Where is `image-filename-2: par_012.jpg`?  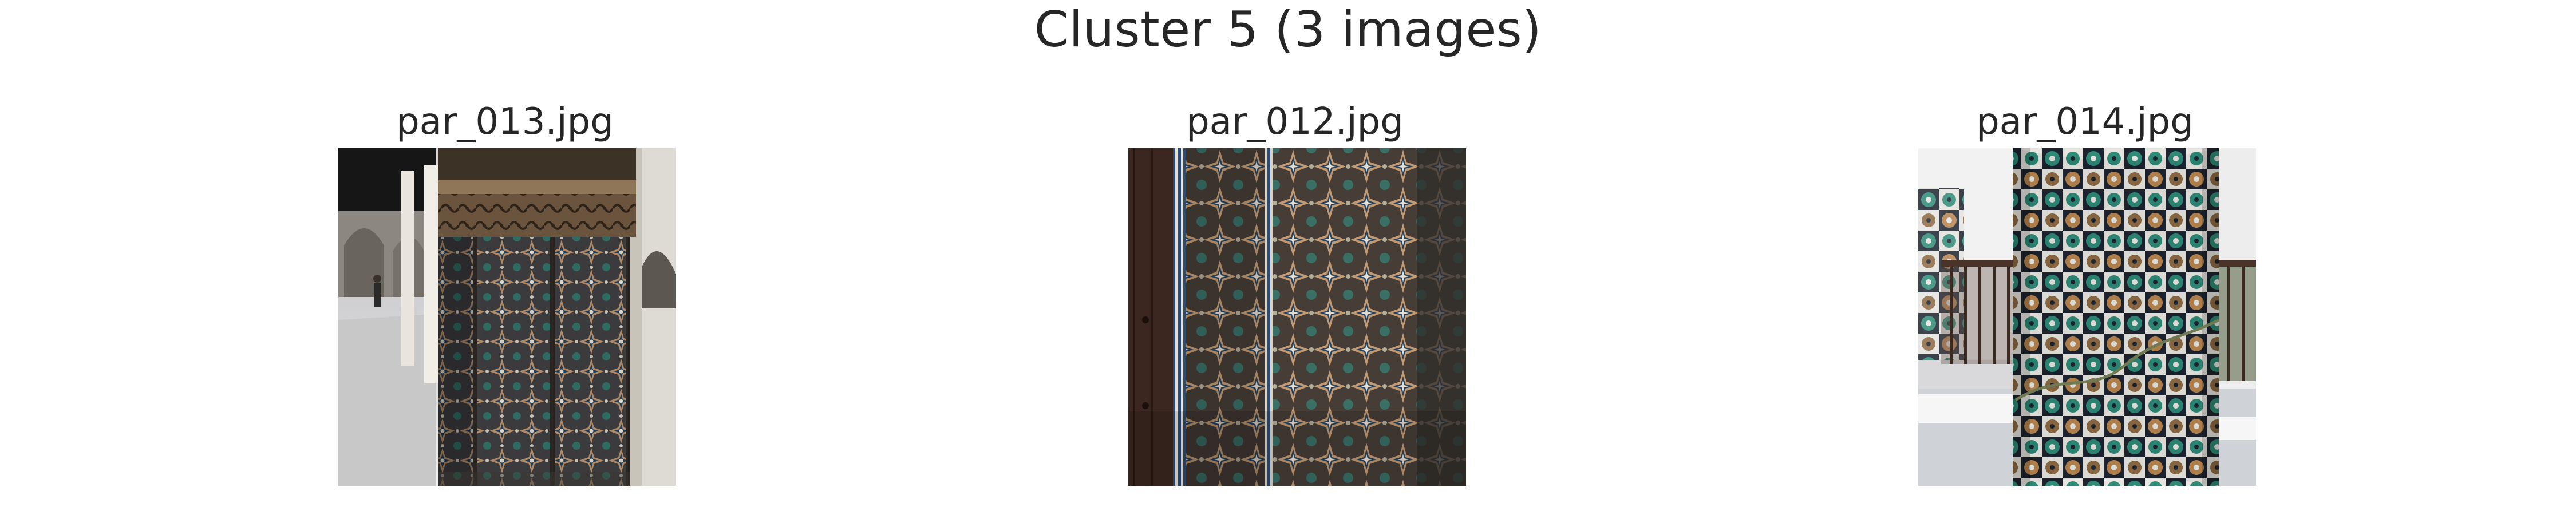 image-filename-2: par_012.jpg is located at coordinates (1295, 121).